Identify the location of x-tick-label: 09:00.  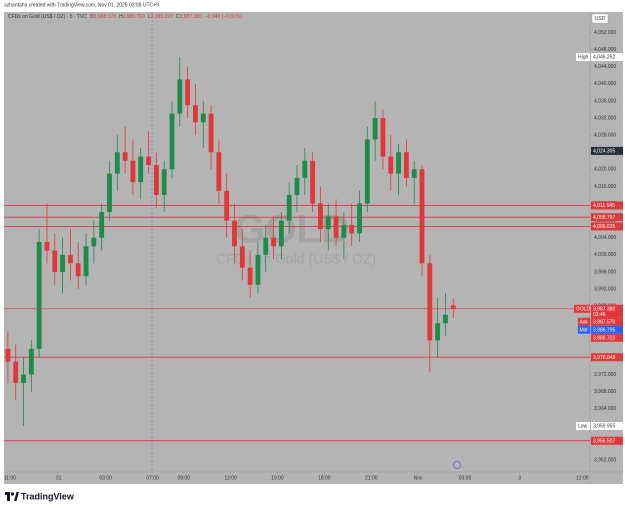
(183, 478).